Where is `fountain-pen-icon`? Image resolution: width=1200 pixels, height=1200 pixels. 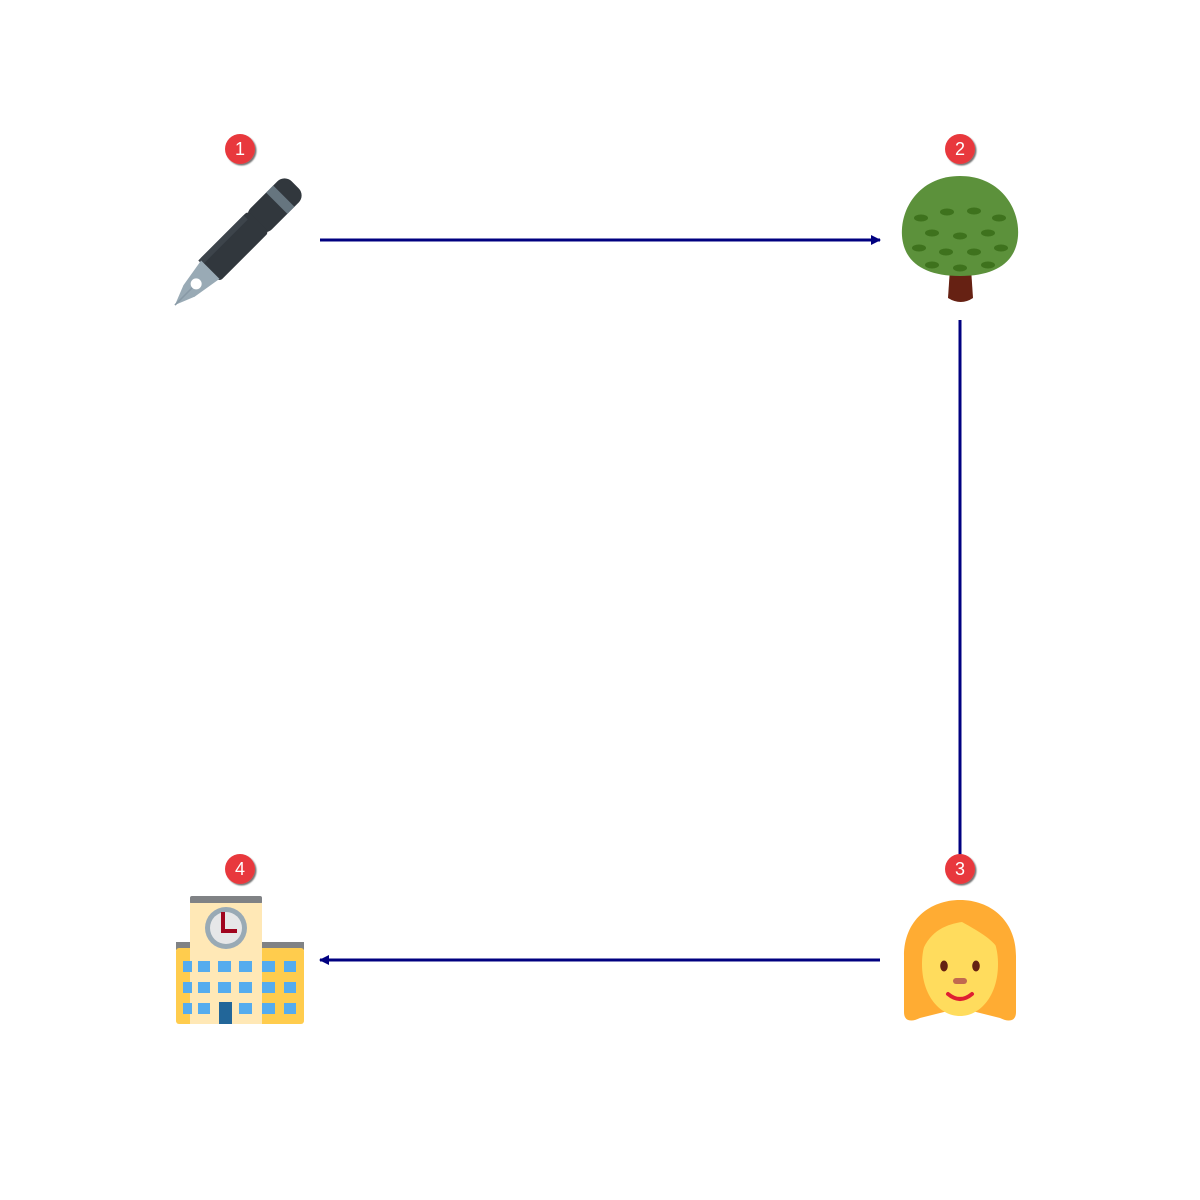
fountain-pen-icon is located at coordinates (238, 242).